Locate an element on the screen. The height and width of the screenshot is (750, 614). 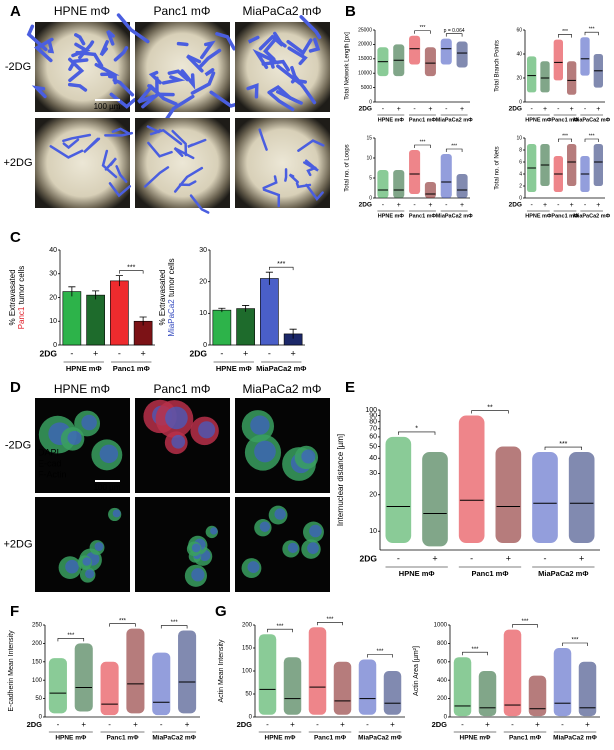
group-label: MiaPaCa2 mΦ is located at coordinates (380, 738).